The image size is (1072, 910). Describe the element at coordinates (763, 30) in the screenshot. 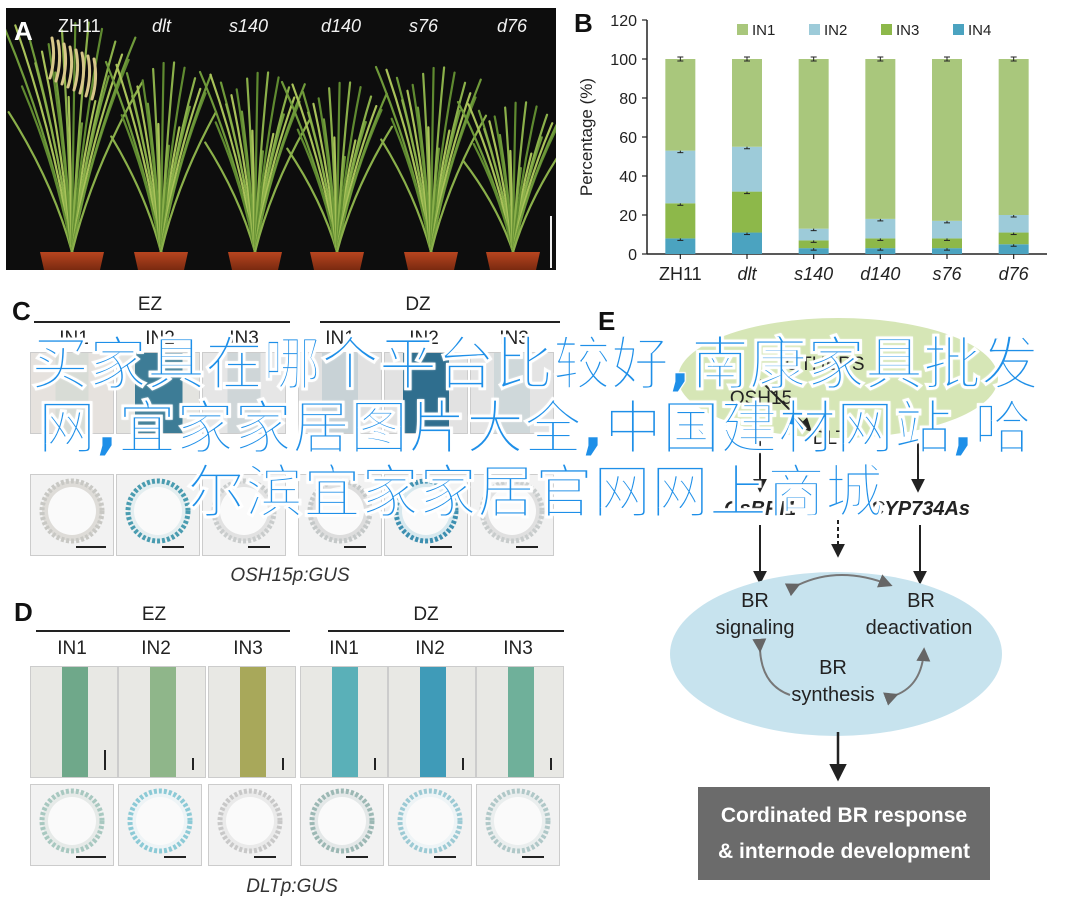

I see `legend-label: IN1` at that location.